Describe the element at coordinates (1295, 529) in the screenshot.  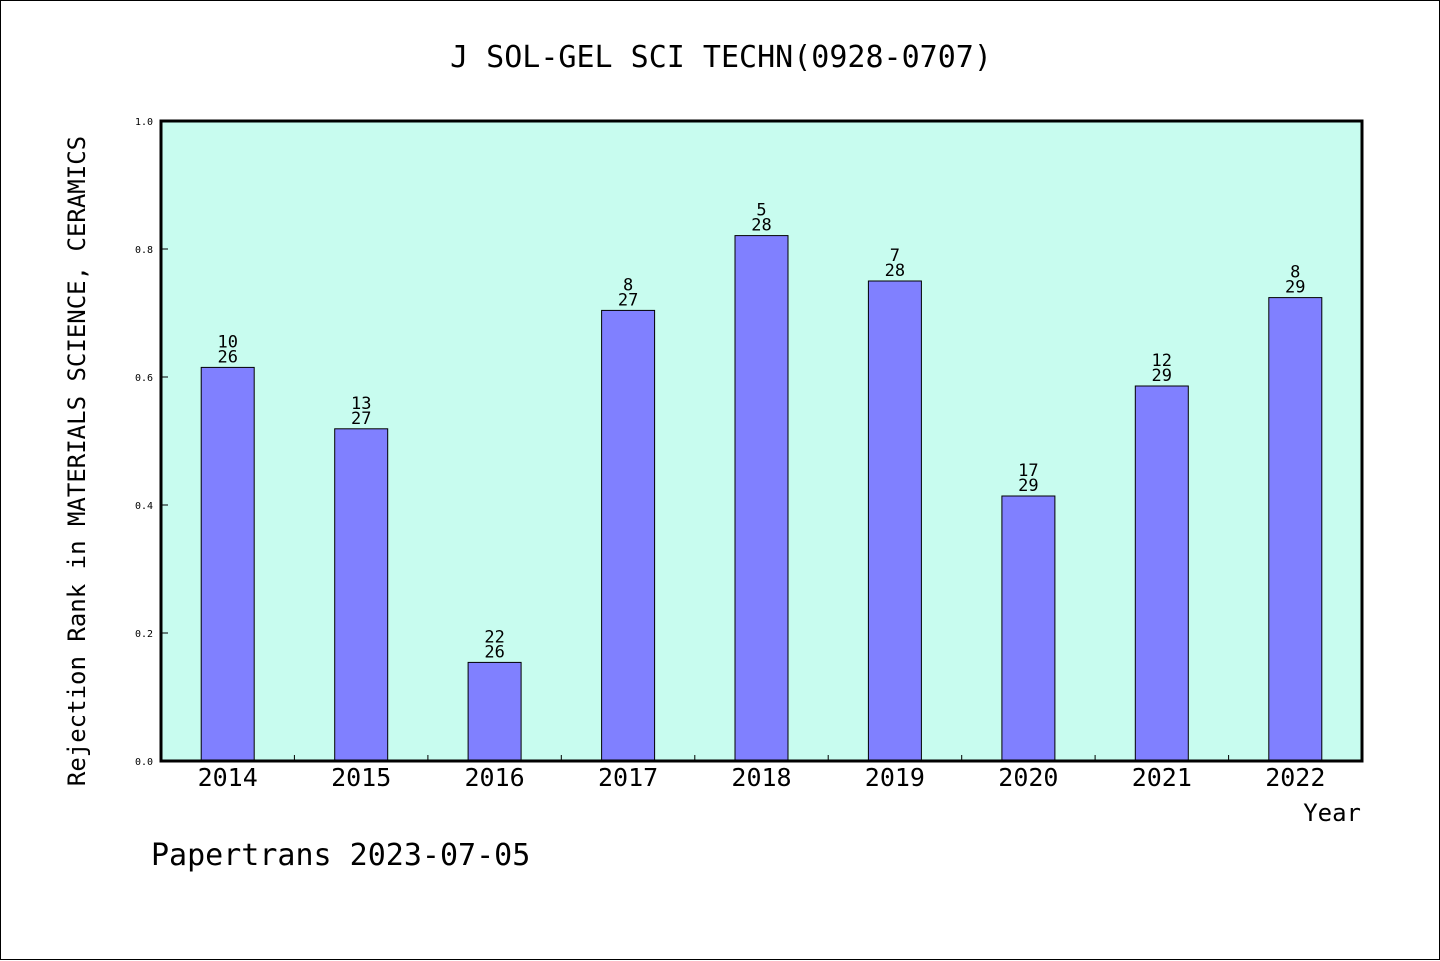
I see `bar-2022` at that location.